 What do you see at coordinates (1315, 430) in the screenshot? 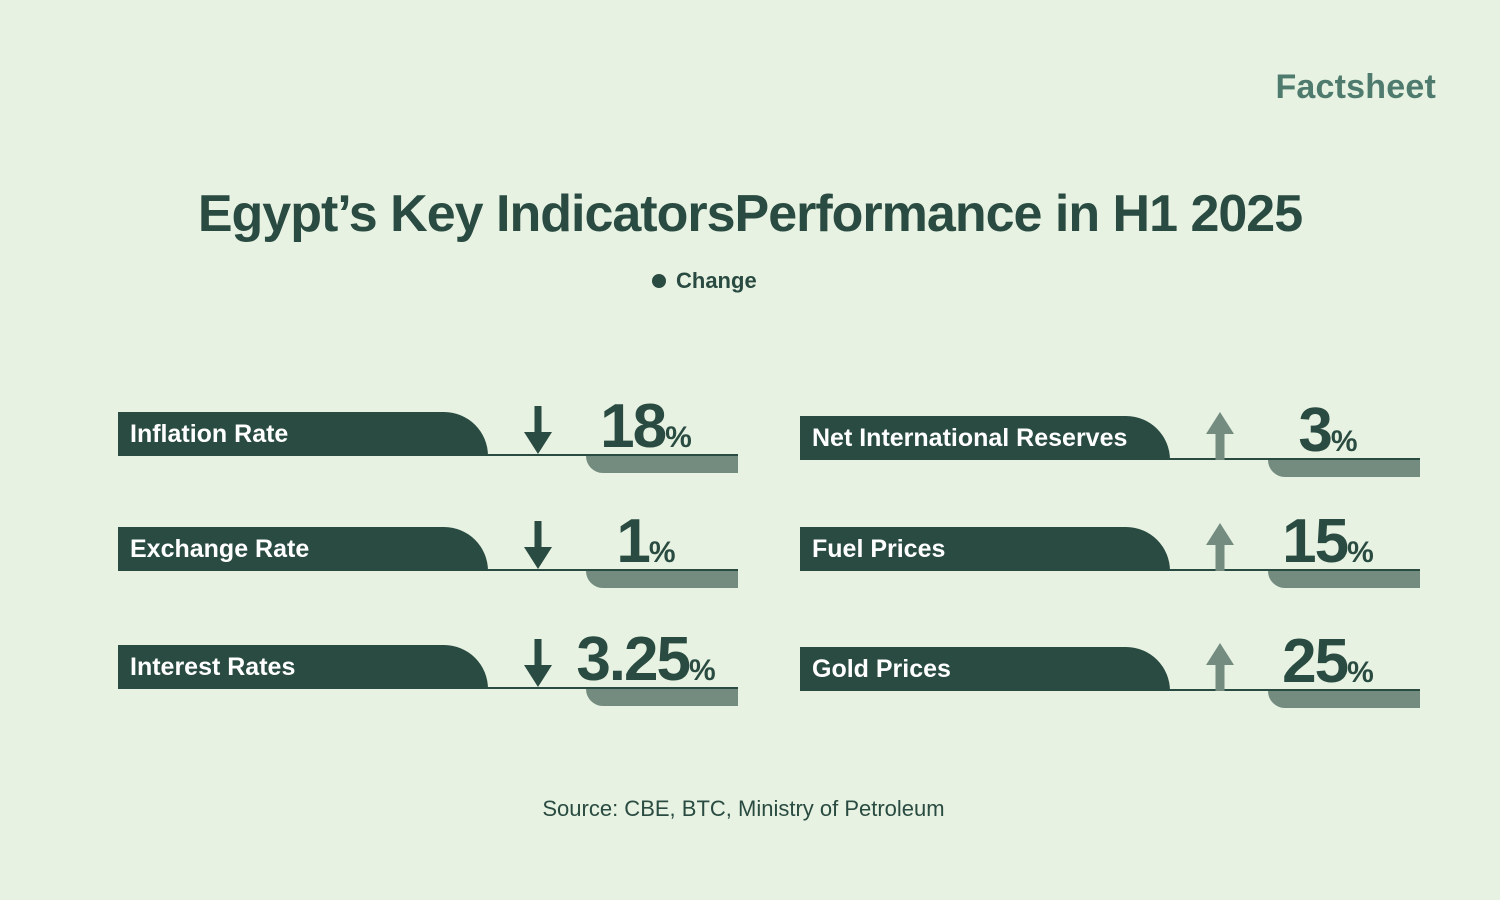
I see `change-number: 3` at bounding box center [1315, 430].